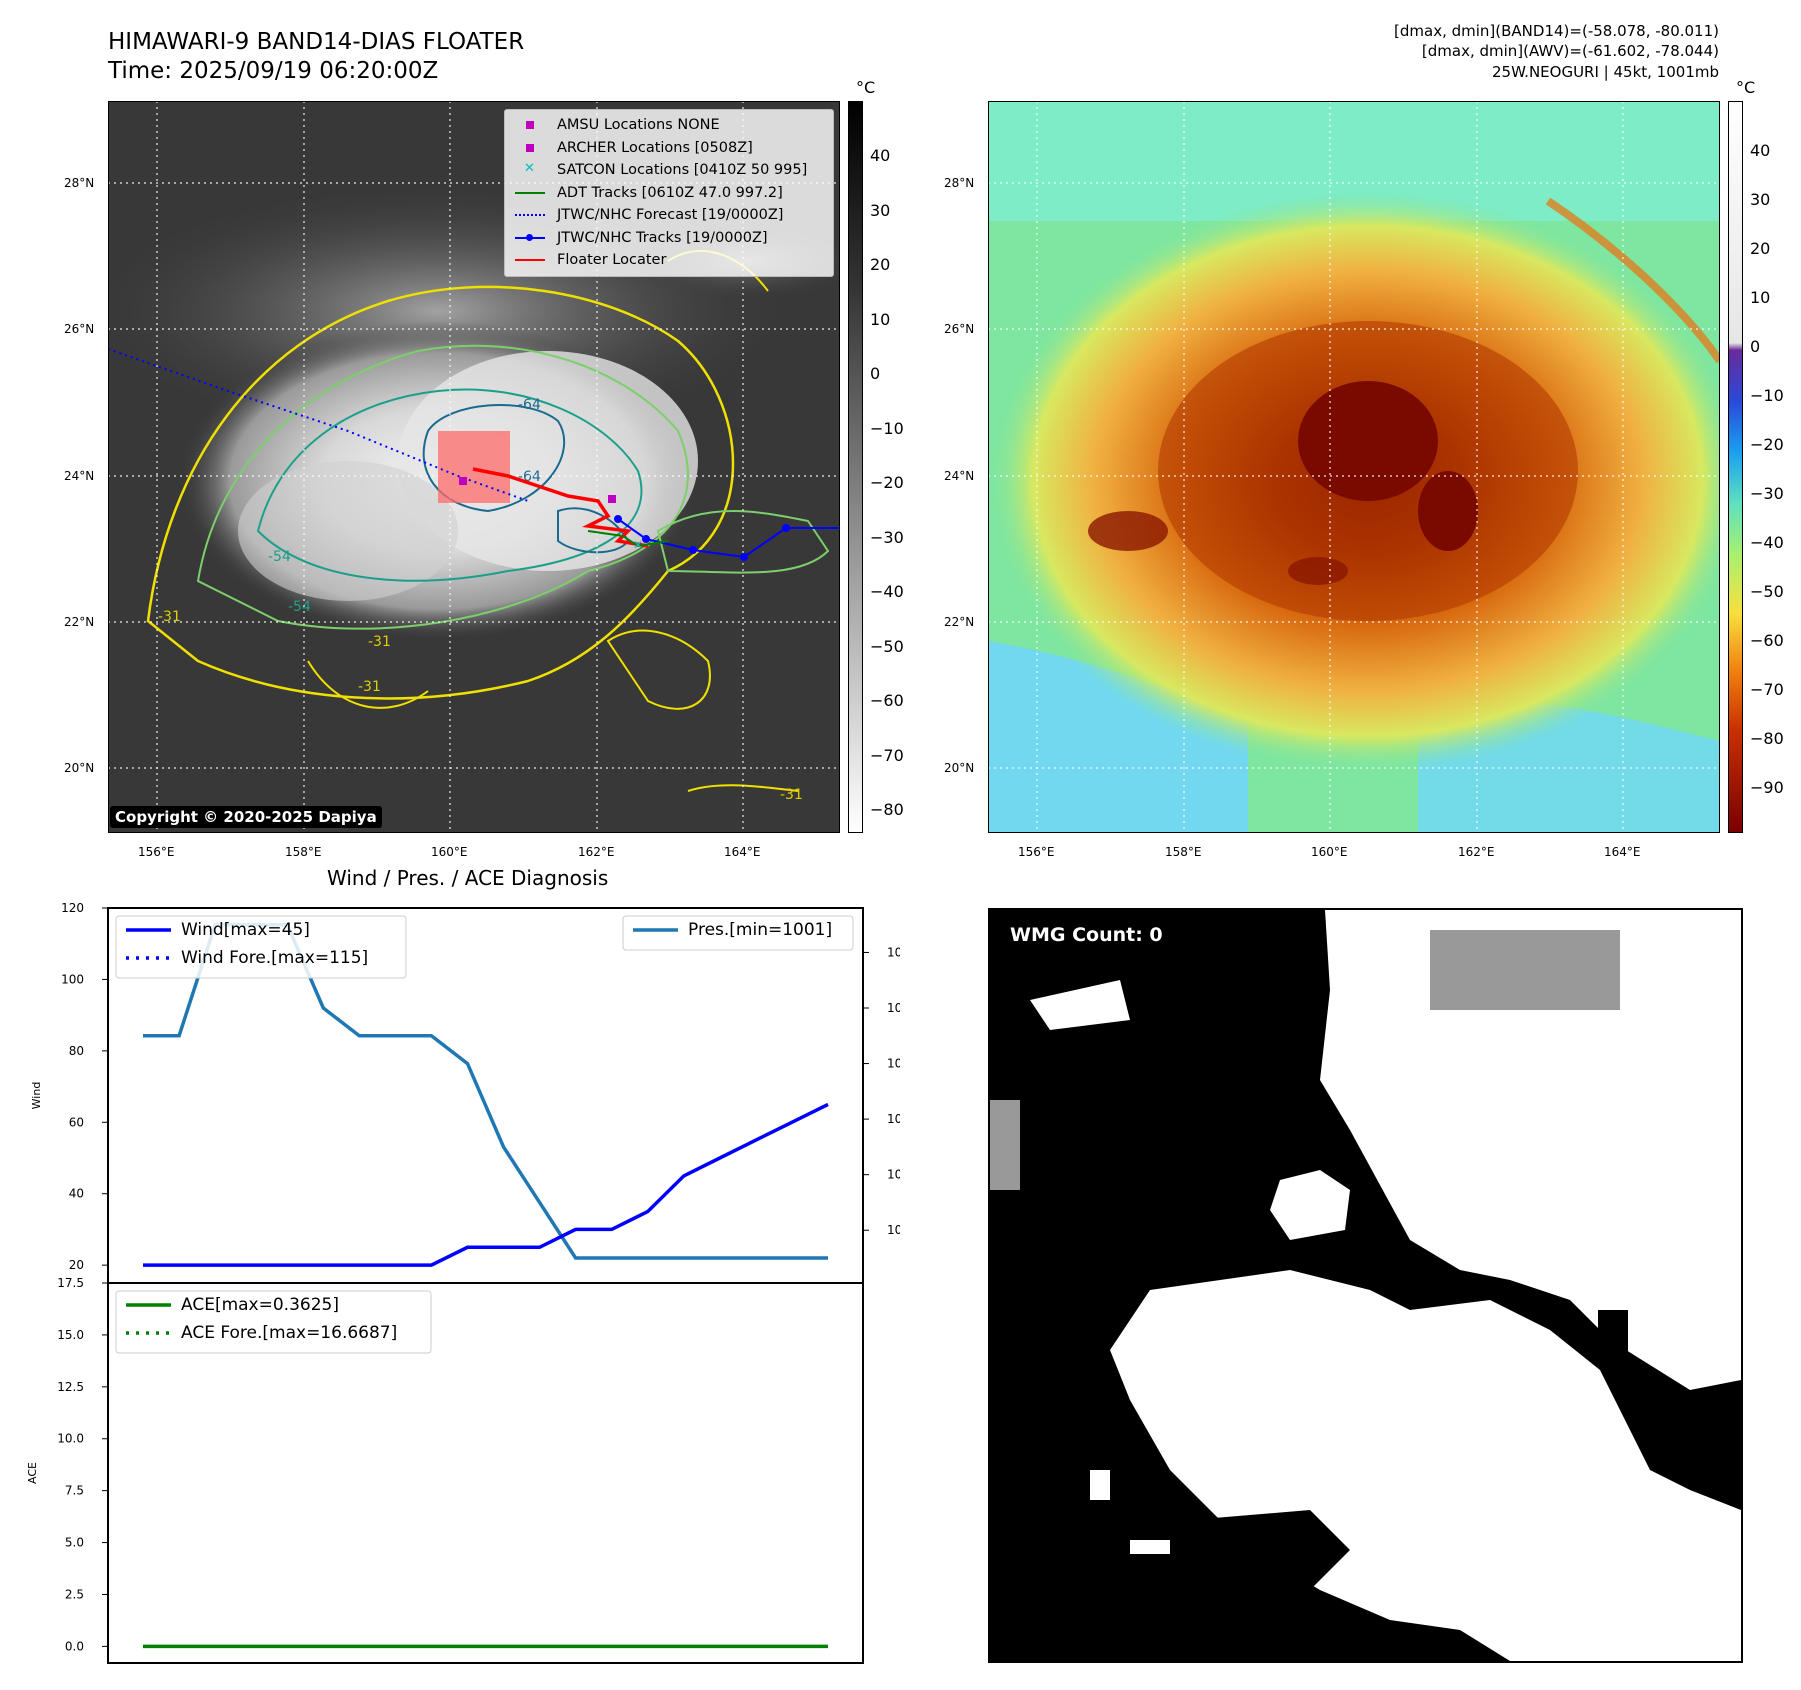 This screenshot has width=1801, height=1690. I want to click on legend-item-amsu: AMSU Locations NONE, so click(669, 125).